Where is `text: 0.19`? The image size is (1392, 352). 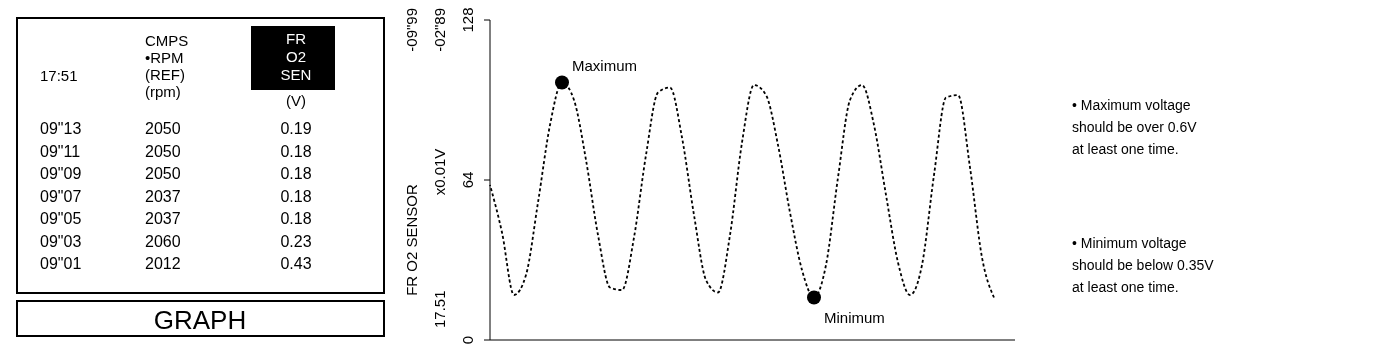 text: 0.19 is located at coordinates (296, 128).